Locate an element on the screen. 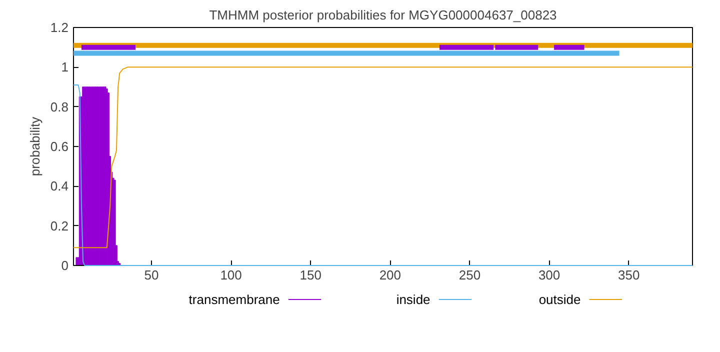  chart-title: TMHMM posterior probabilities for MGYG000004637_00823 is located at coordinates (383, 15).